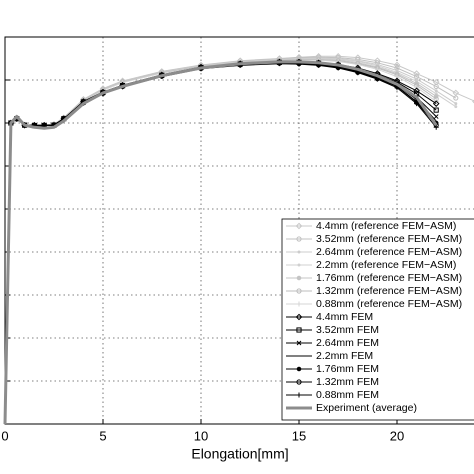 Image resolution: width=474 pixels, height=474 pixels. Describe the element at coordinates (347, 343) in the screenshot. I see `legend-label: 2.64mm FEM` at that location.